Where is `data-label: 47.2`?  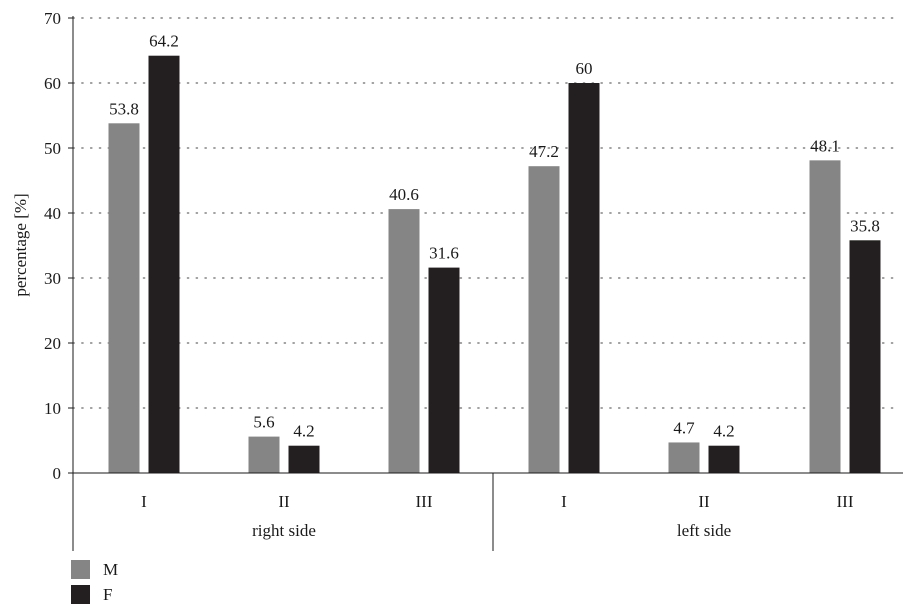 data-label: 47.2 is located at coordinates (544, 151).